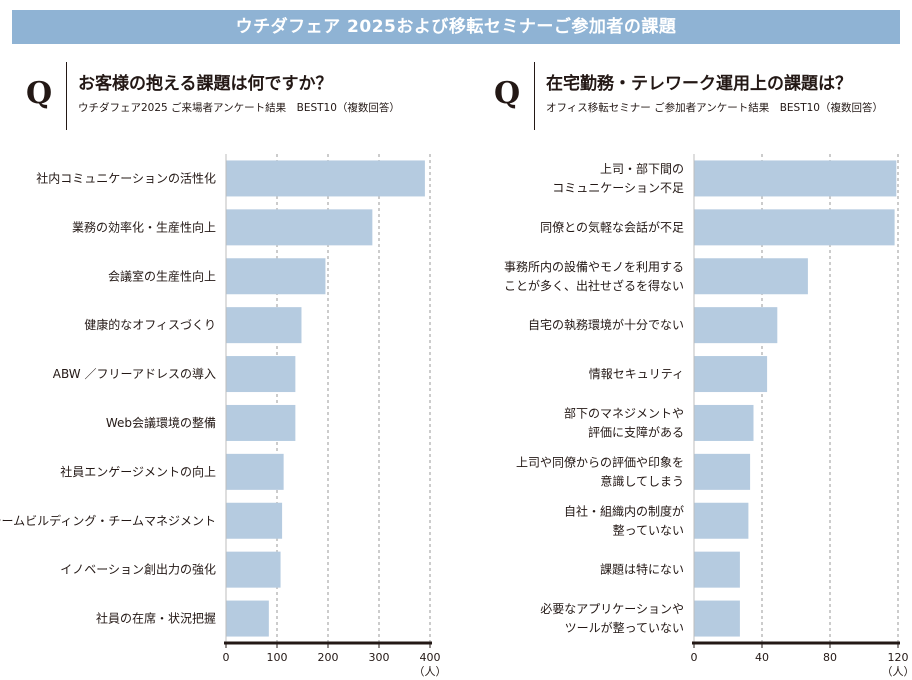 The height and width of the screenshot is (680, 912). What do you see at coordinates (239, 108) in the screenshot?
I see `question-subtitle-left: ウチダフェア2025 ご来場者アンケート結果 BEST10（複数回答）` at bounding box center [239, 108].